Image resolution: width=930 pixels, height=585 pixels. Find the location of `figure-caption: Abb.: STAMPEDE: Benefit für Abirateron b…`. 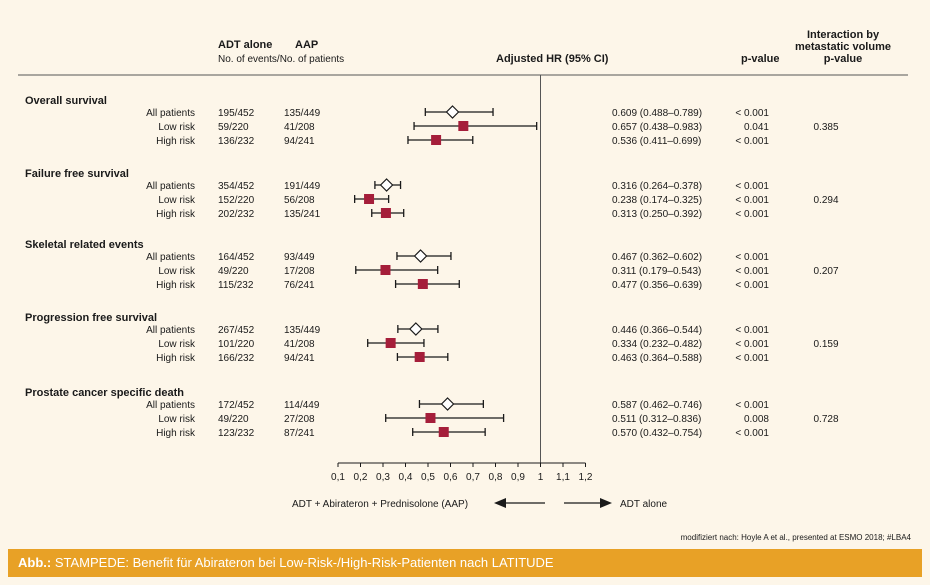

figure-caption: Abb.: STAMPEDE: Benefit für Abirateron b… is located at coordinates (465, 563).